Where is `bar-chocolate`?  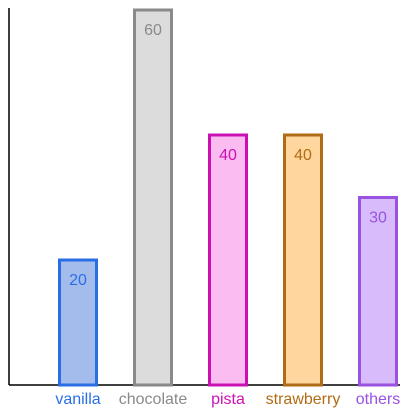
bar-chocolate is located at coordinates (153, 197).